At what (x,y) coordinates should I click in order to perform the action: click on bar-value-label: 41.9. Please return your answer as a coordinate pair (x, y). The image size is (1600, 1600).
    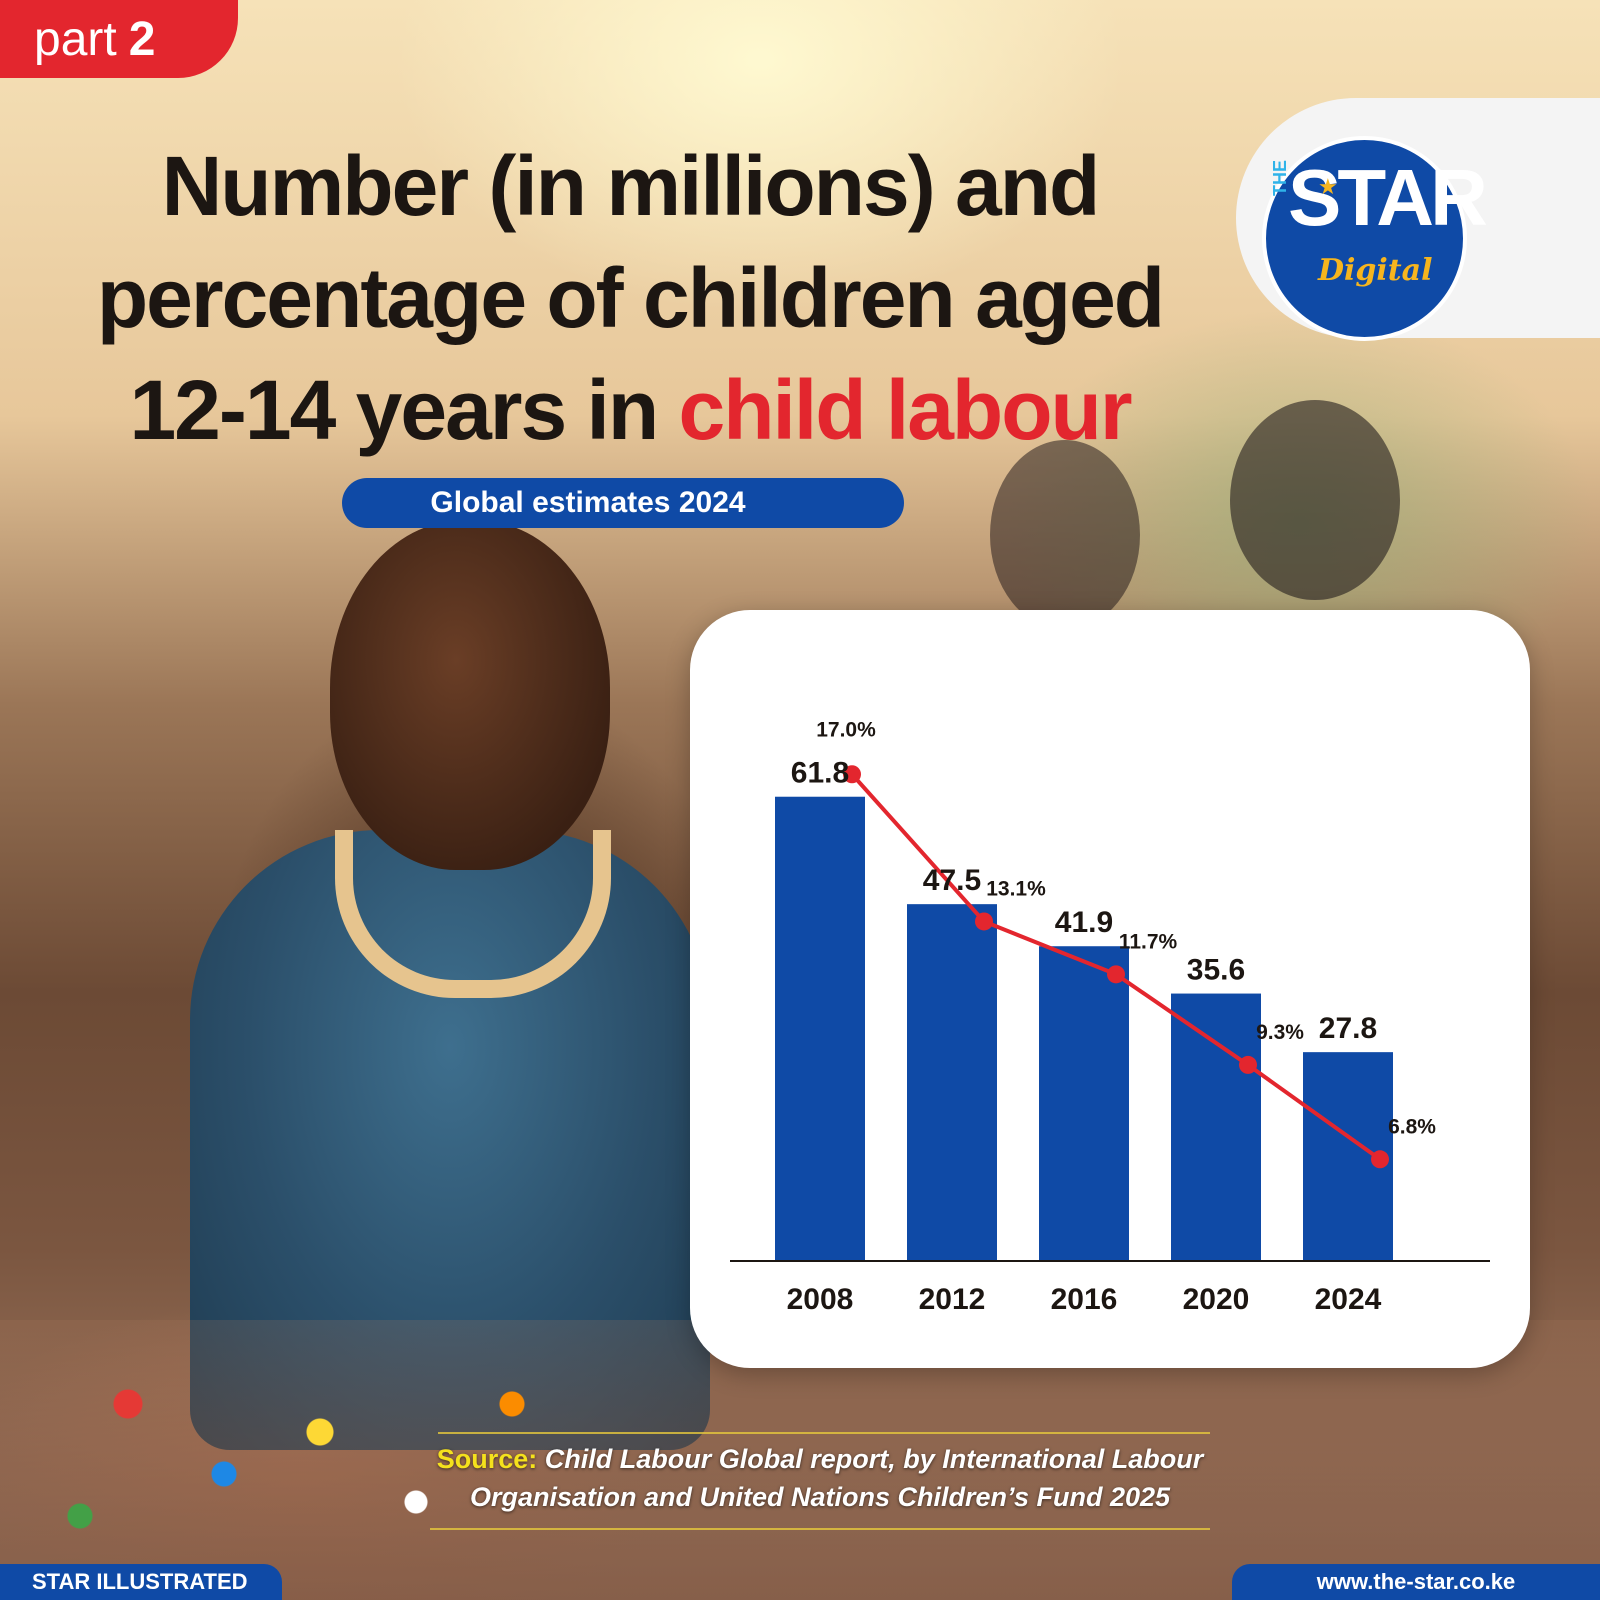
    Looking at the image, I should click on (1084, 922).